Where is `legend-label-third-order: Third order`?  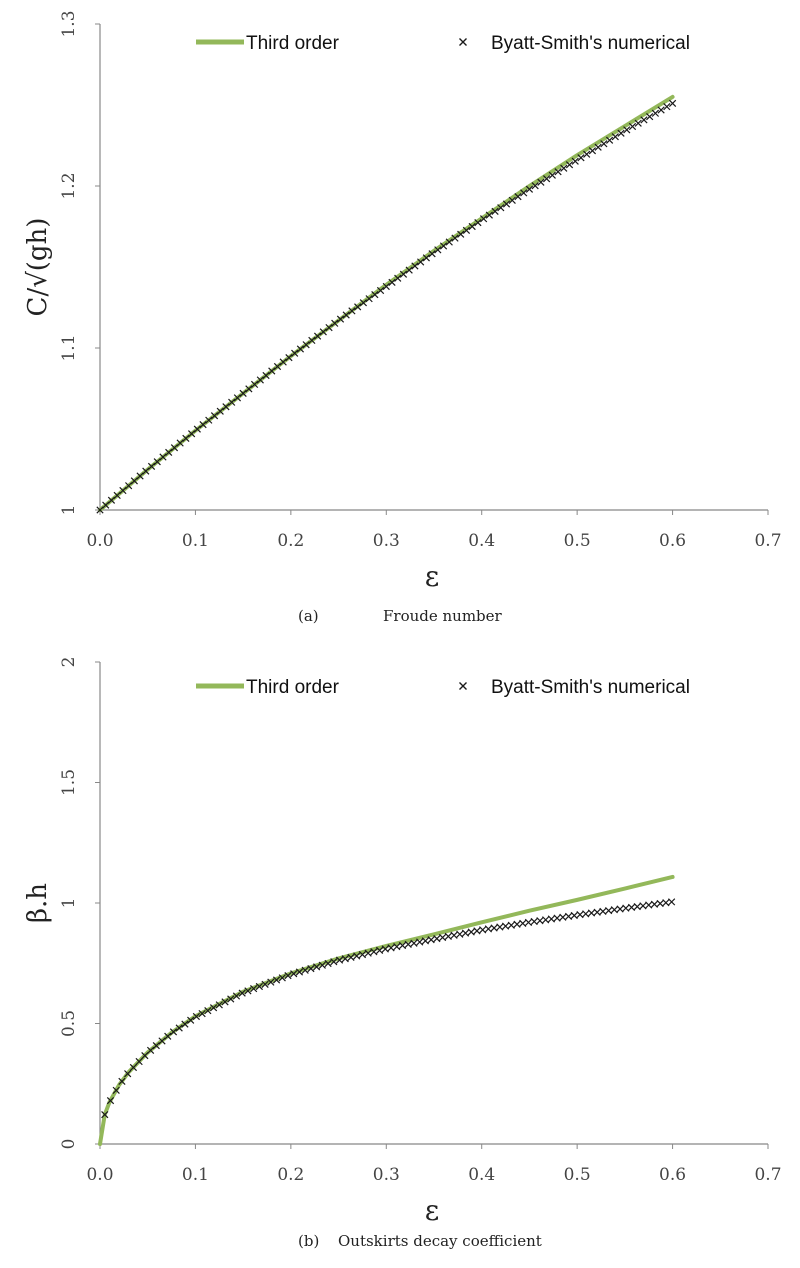
legend-label-third-order: Third order is located at coordinates (293, 43).